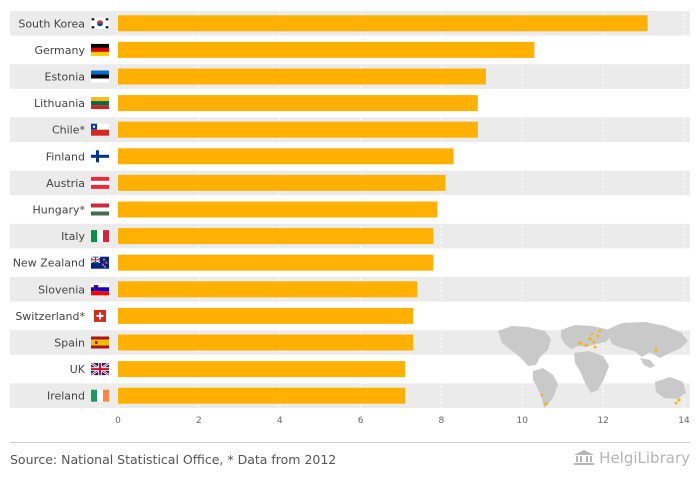 The height and width of the screenshot is (483, 700). Describe the element at coordinates (644, 458) in the screenshot. I see `brand-name: HelgiLibrary` at that location.